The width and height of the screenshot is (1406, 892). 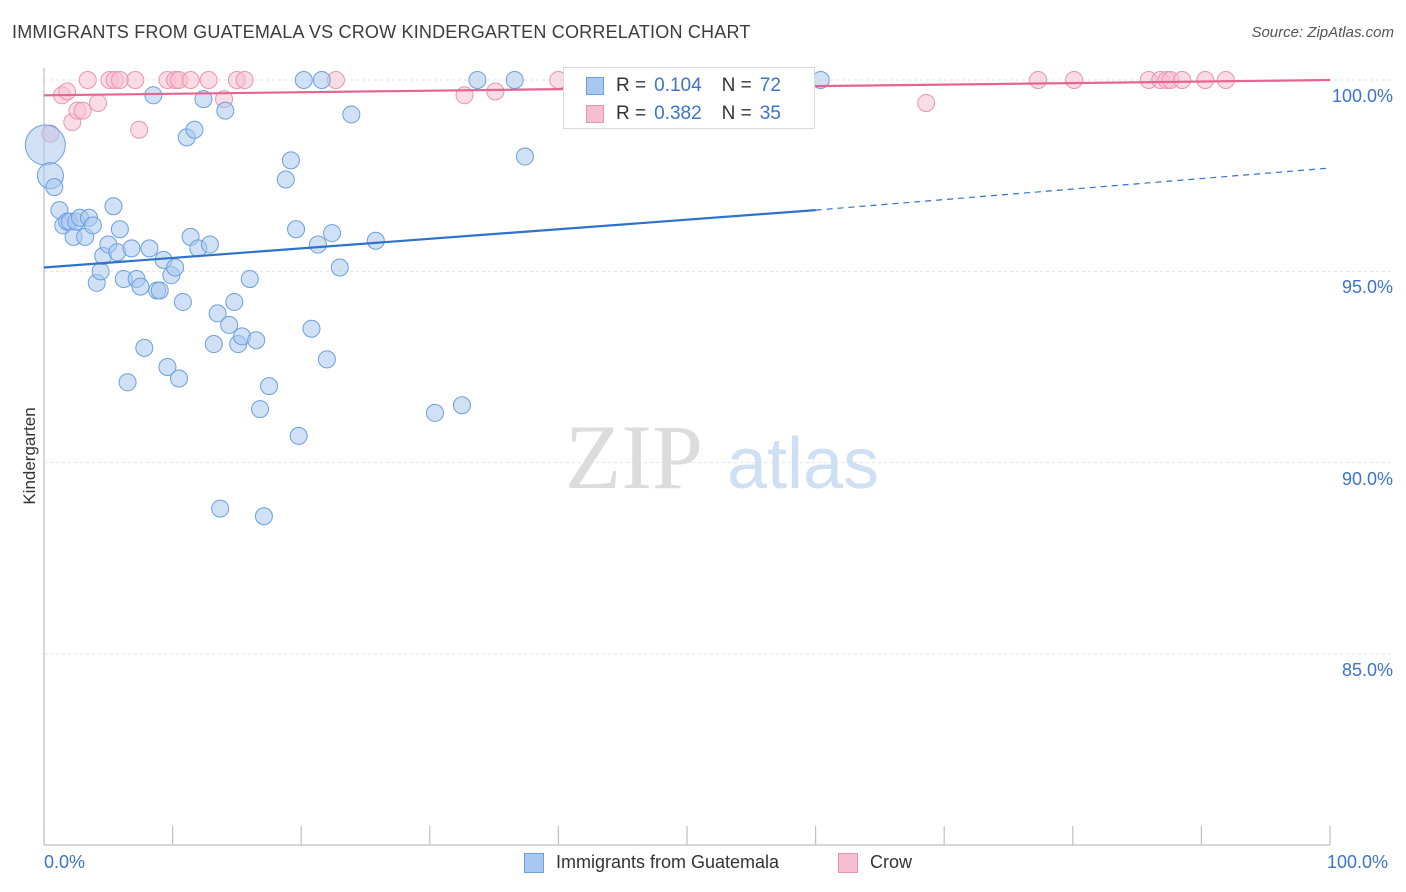 I want to click on legend-item-crow: Crow, so click(x=875, y=862).